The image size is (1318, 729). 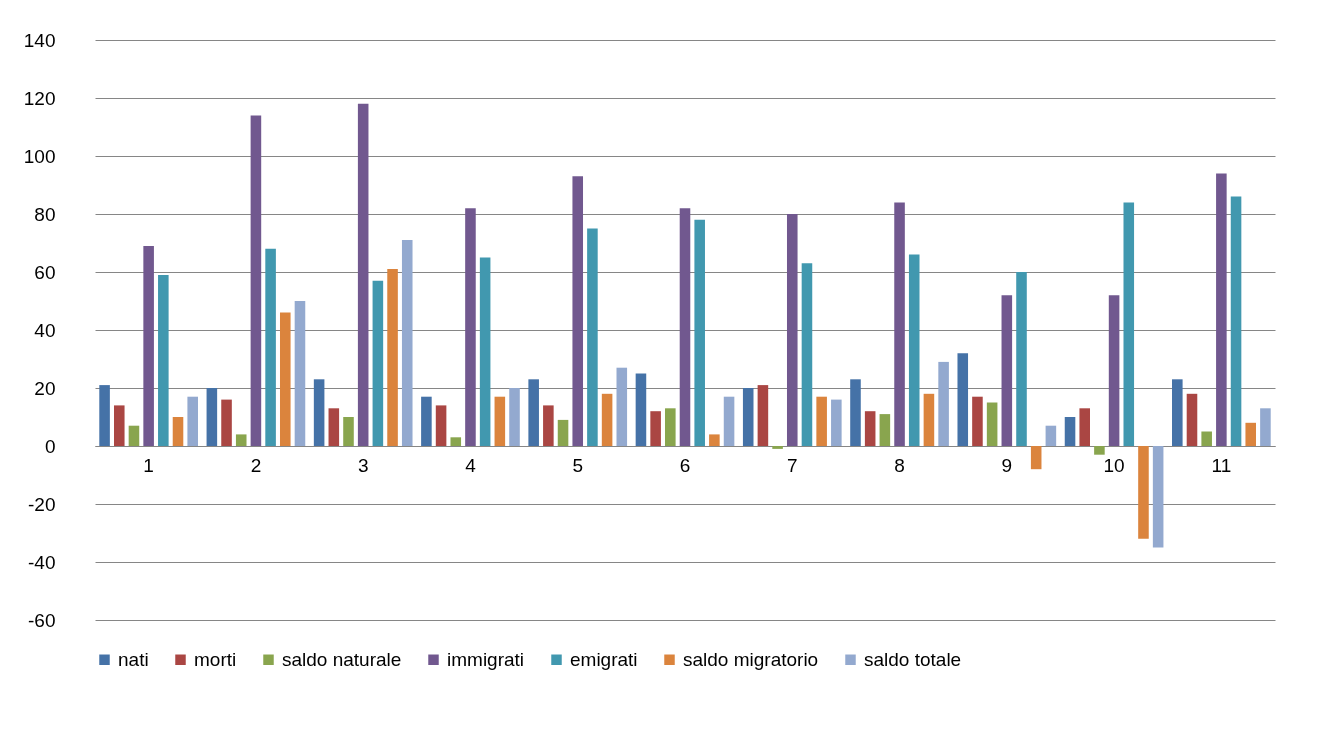 What do you see at coordinates (751, 659) in the screenshot?
I see `legend-label: saldo migratorio` at bounding box center [751, 659].